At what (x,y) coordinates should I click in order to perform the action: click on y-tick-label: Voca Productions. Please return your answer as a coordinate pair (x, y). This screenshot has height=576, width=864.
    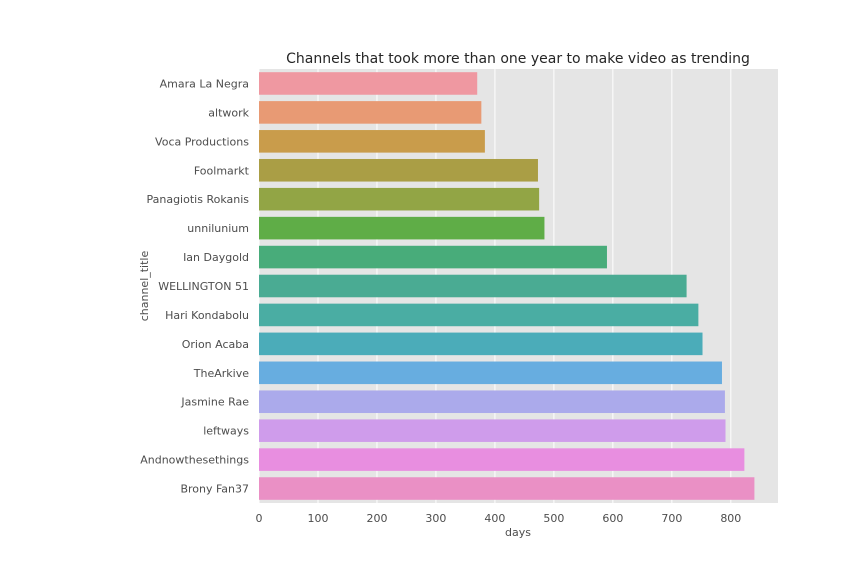
    Looking at the image, I should click on (202, 141).